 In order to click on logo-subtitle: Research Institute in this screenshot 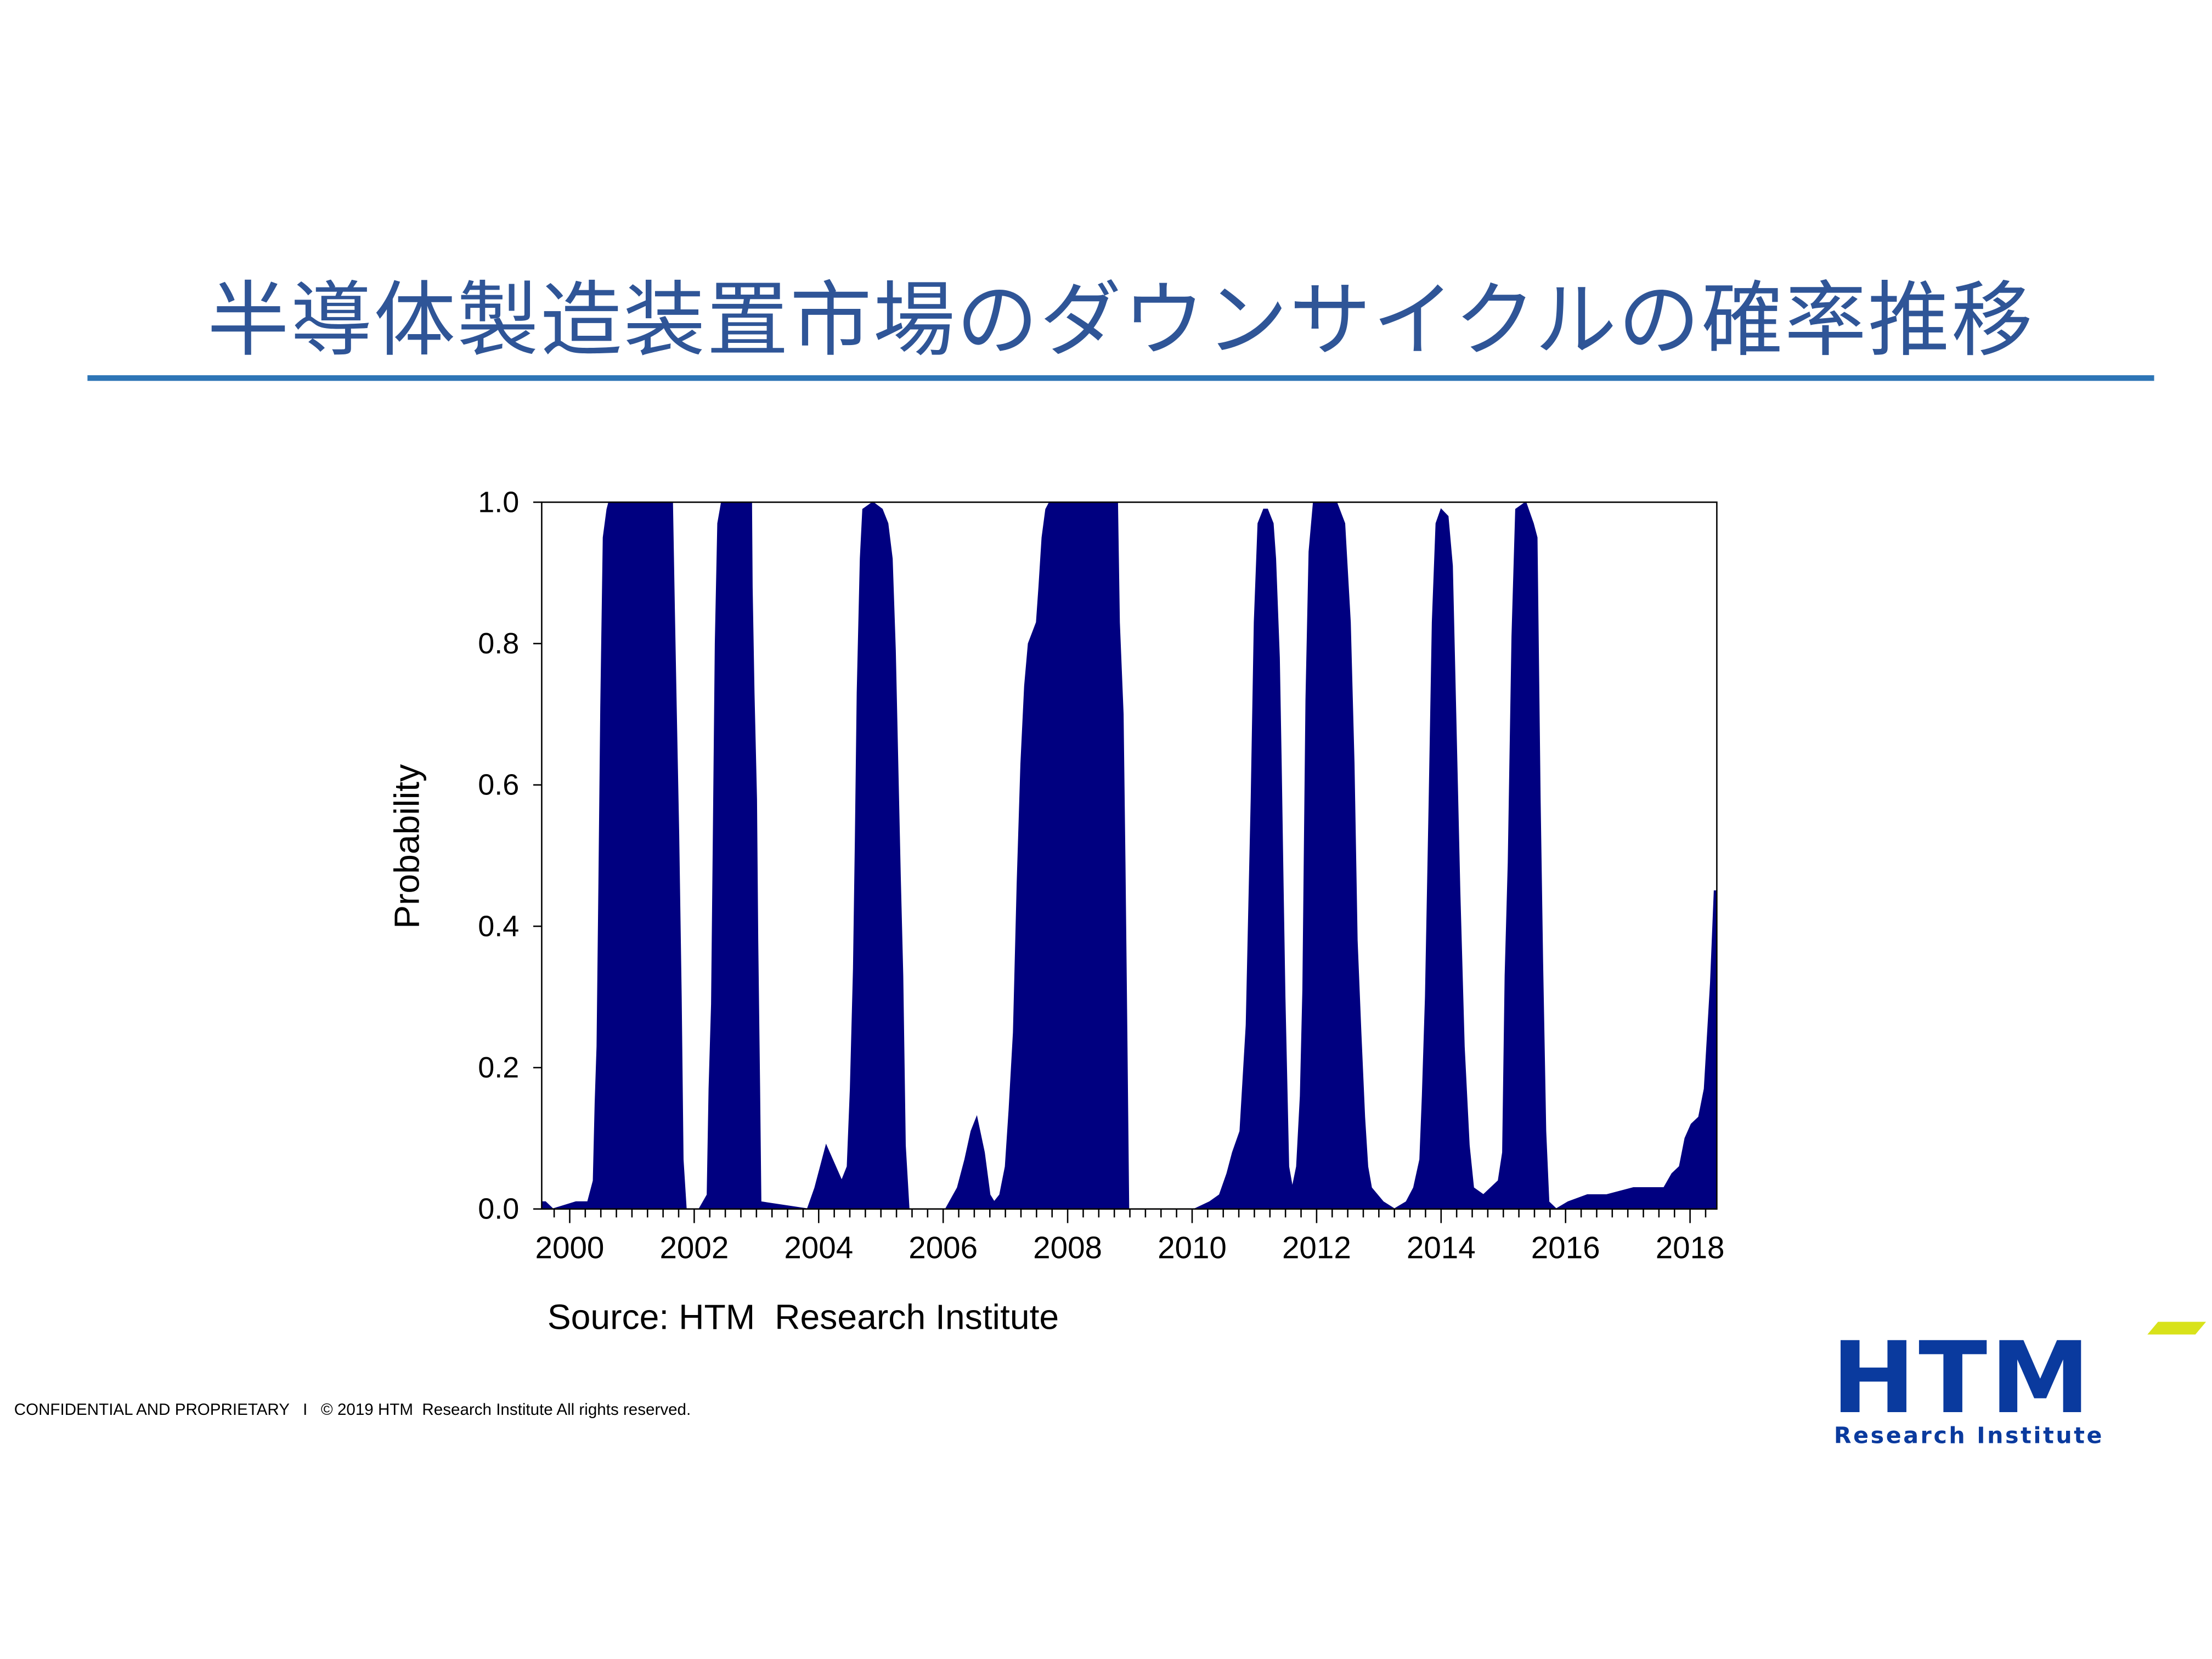, I will do `click(1968, 1435)`.